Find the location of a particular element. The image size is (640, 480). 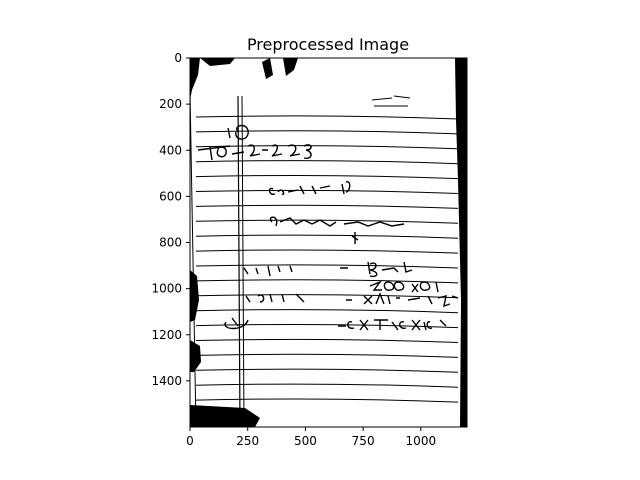

x-tick-label: 750 is located at coordinates (363, 441).